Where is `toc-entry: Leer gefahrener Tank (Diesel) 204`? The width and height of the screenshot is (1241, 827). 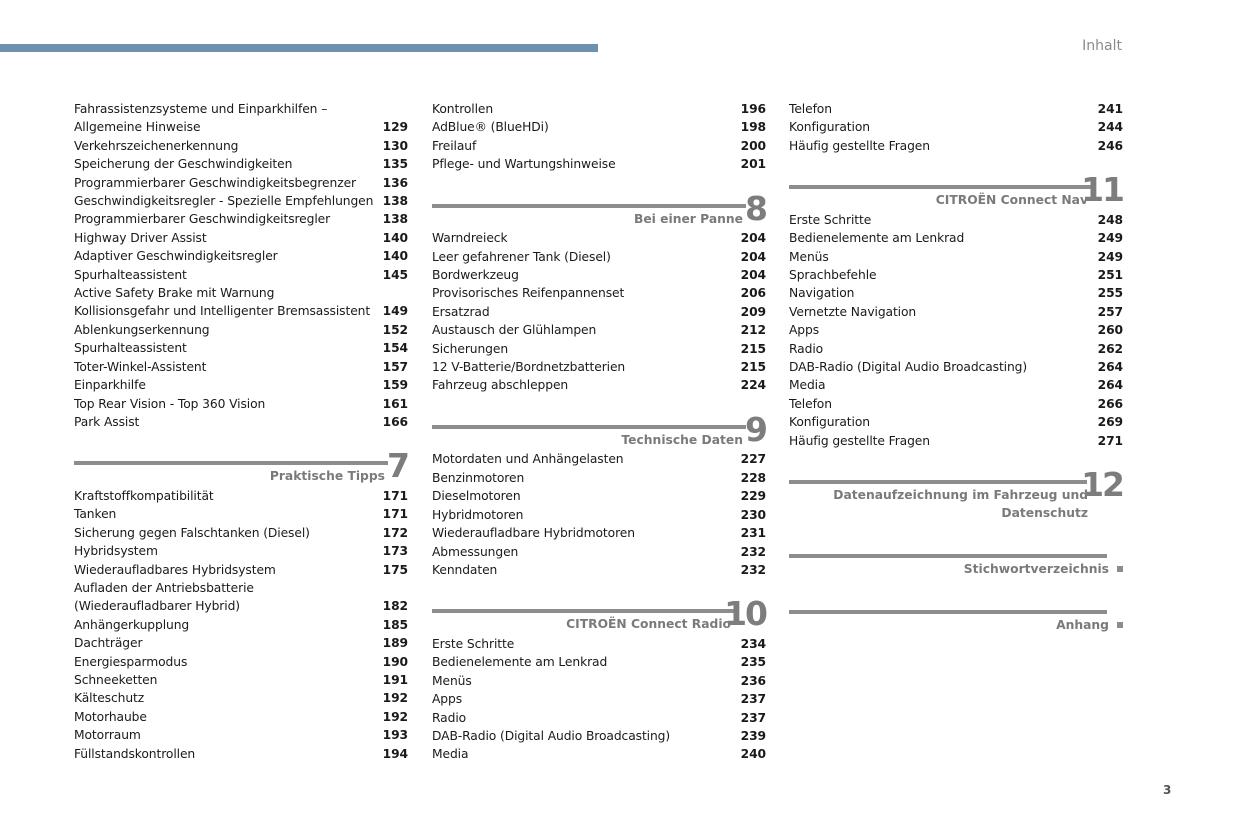
toc-entry: Leer gefahrener Tank (Diesel) 204 is located at coordinates (599, 257).